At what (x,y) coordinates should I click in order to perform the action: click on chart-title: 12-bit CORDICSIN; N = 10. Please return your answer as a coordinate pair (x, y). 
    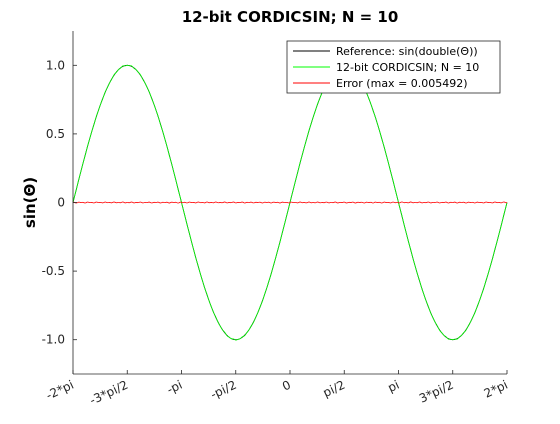
    Looking at the image, I should click on (290, 17).